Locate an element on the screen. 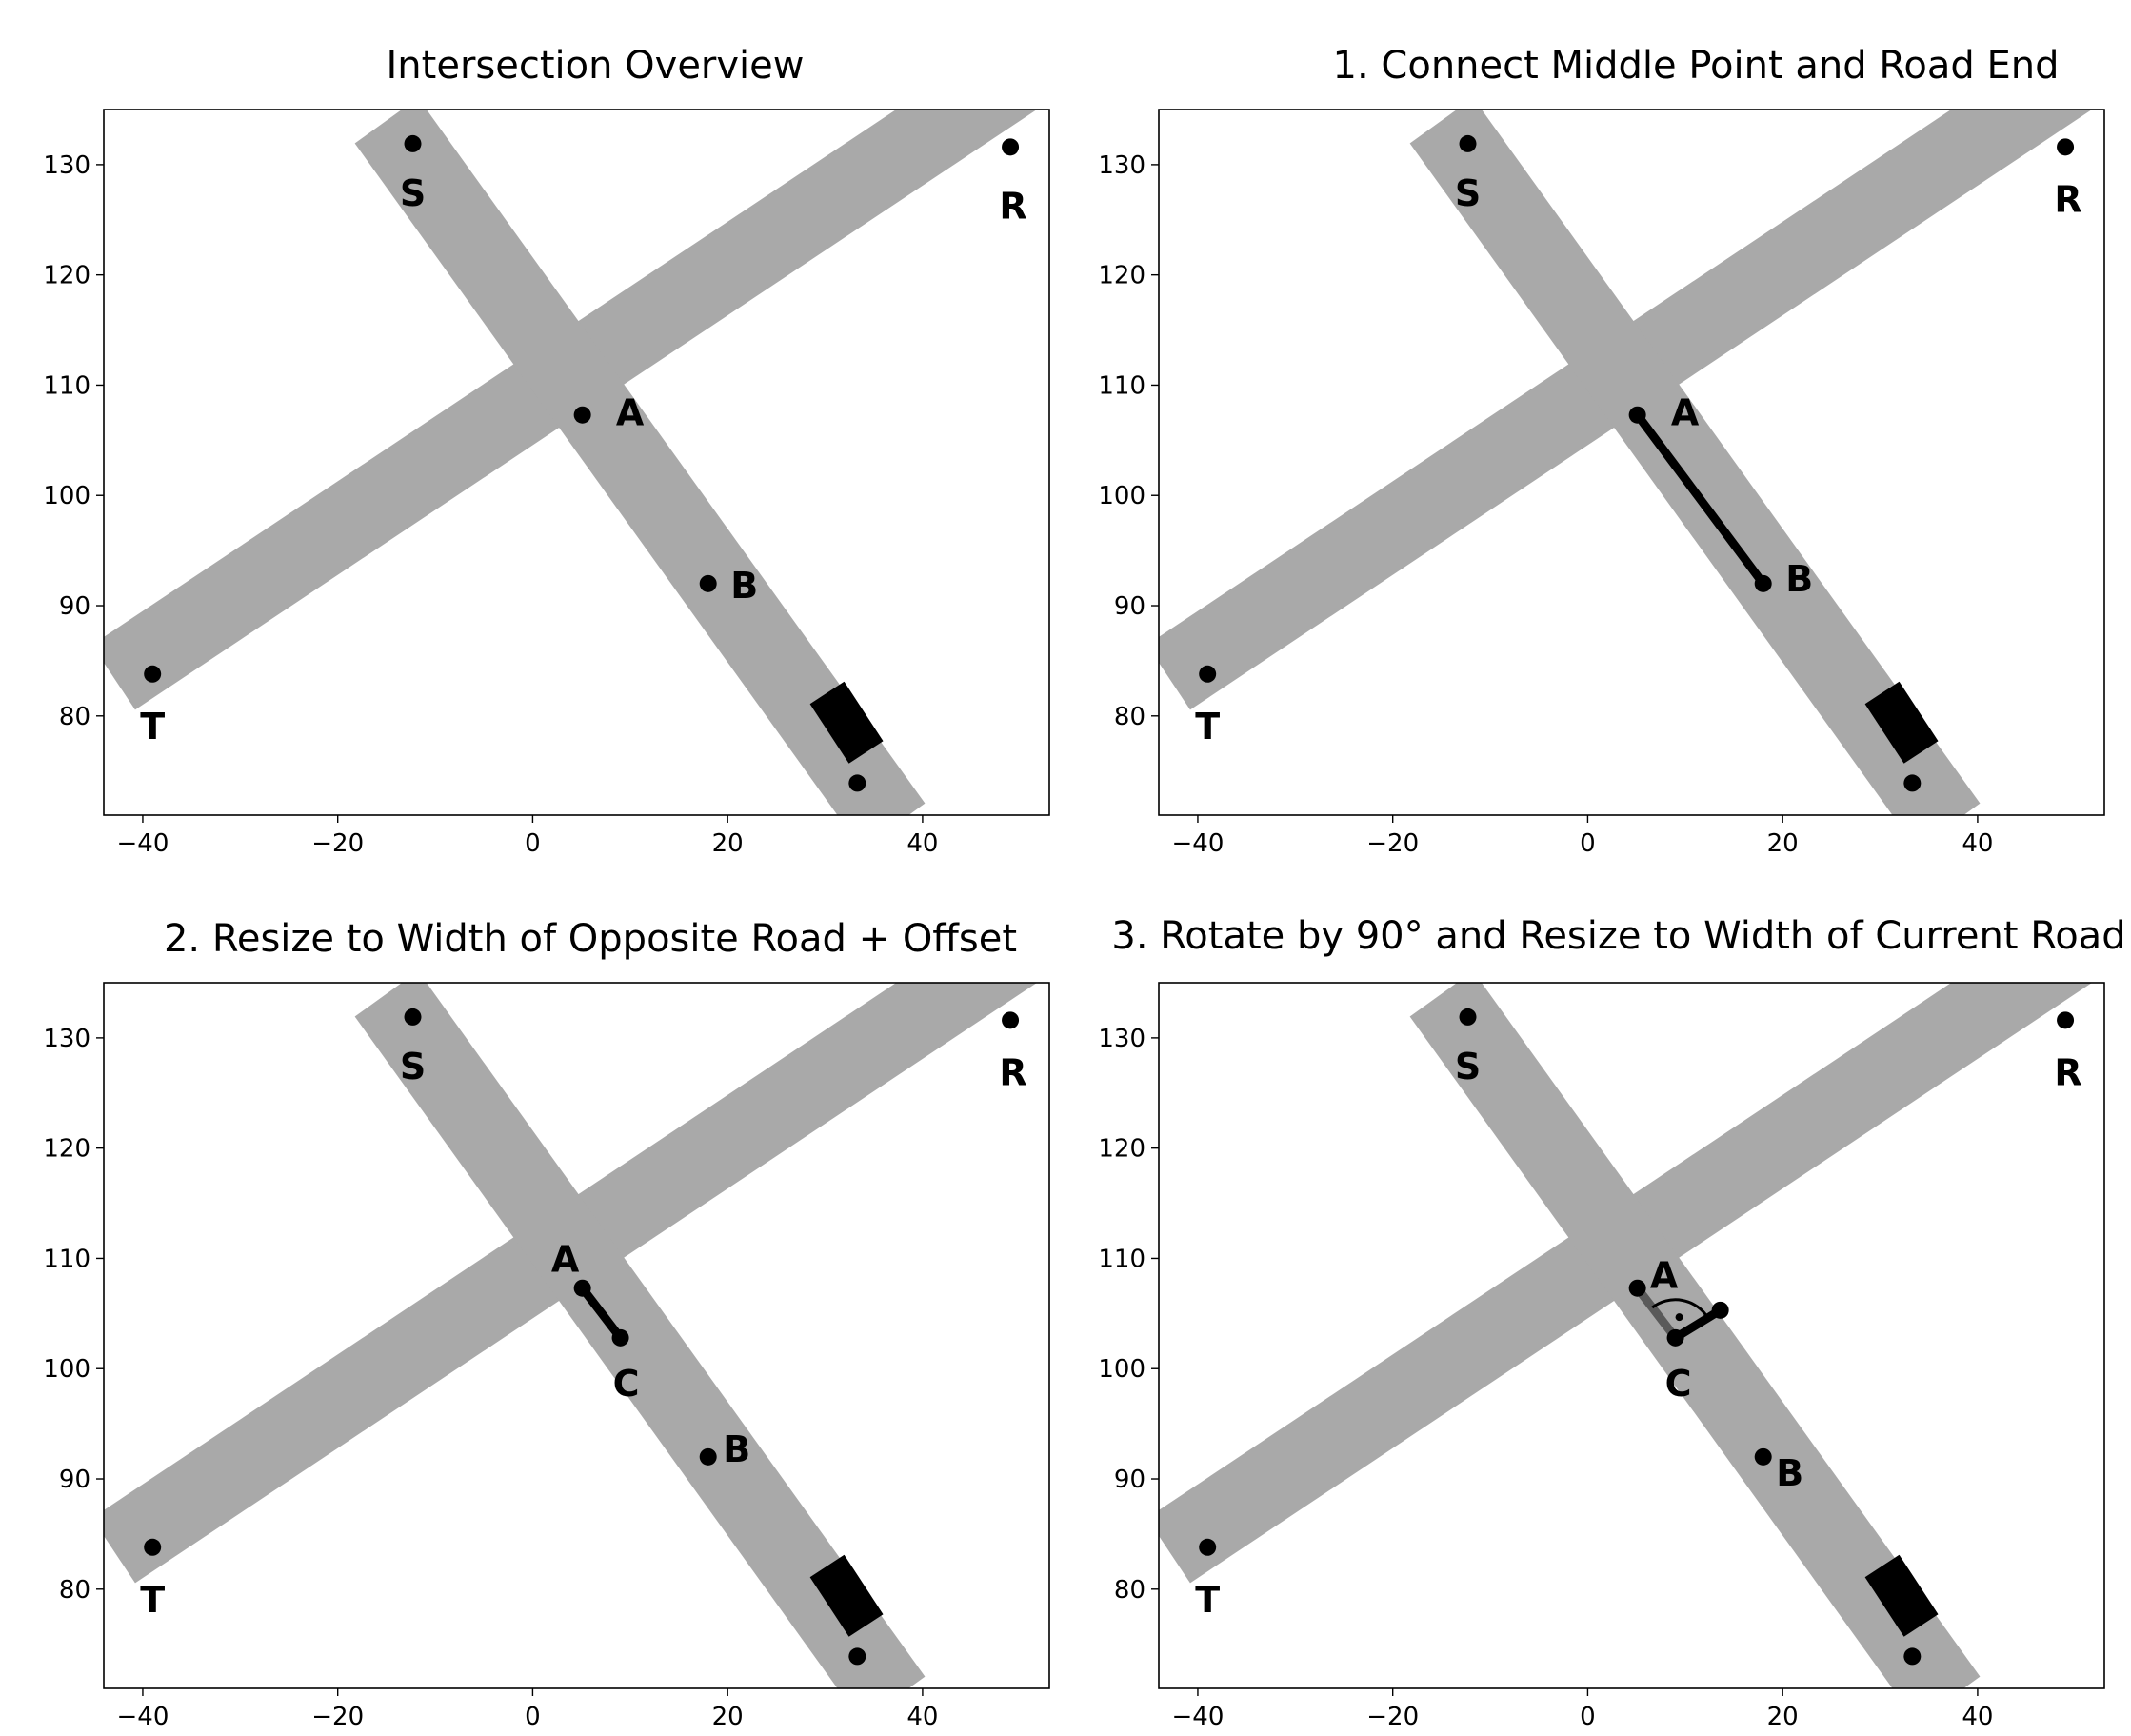  panel-title: Intersection Overview is located at coordinates (596, 66).